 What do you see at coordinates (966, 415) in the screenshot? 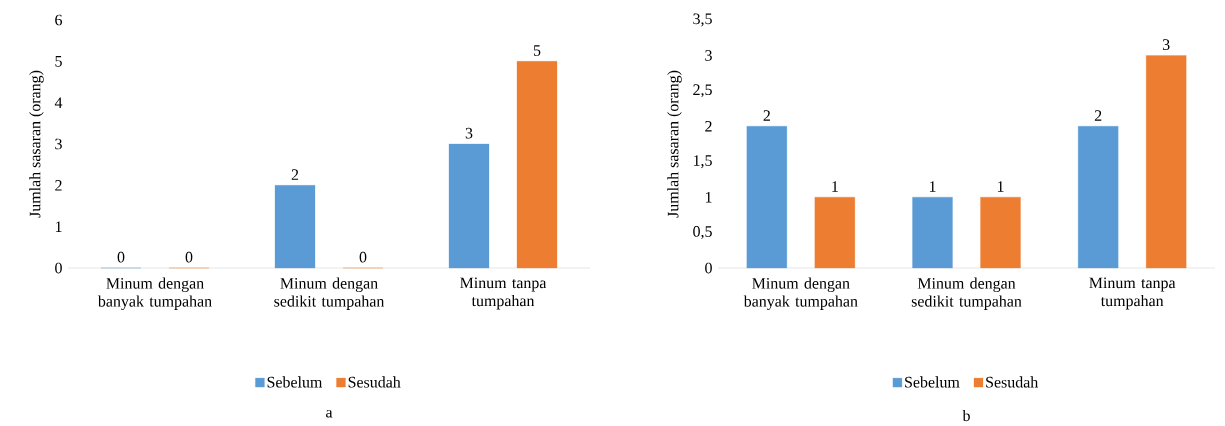
I see `text: b` at bounding box center [966, 415].